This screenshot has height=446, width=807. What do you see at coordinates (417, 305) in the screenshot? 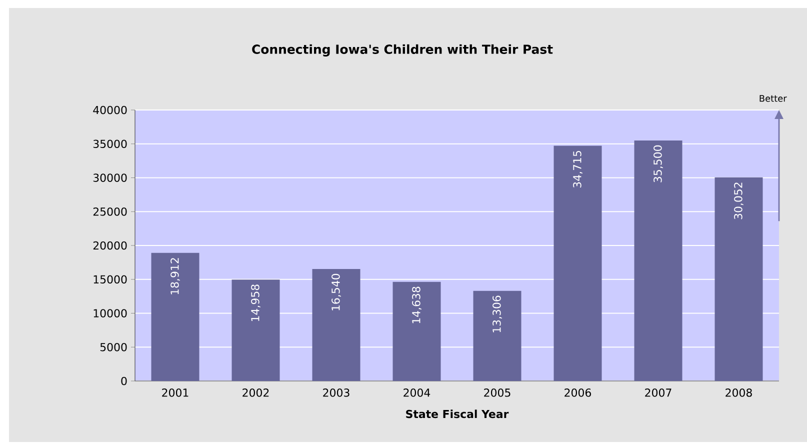
I see `data-label: 14,638` at bounding box center [417, 305].